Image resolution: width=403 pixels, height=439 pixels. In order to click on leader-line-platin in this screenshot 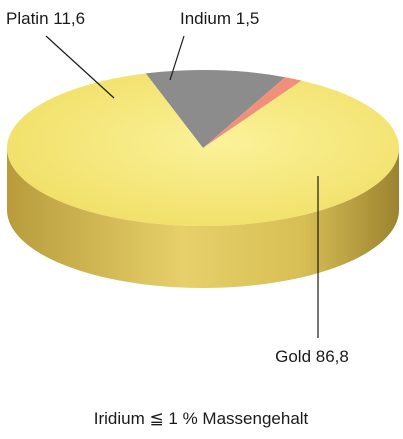, I will do `click(80, 67)`.